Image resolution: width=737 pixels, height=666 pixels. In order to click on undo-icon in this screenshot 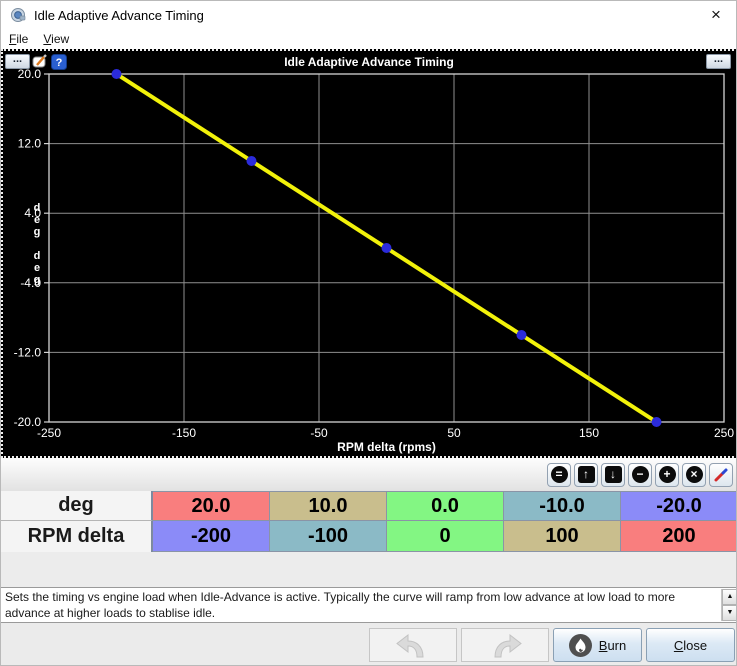, I will do `click(410, 645)`.